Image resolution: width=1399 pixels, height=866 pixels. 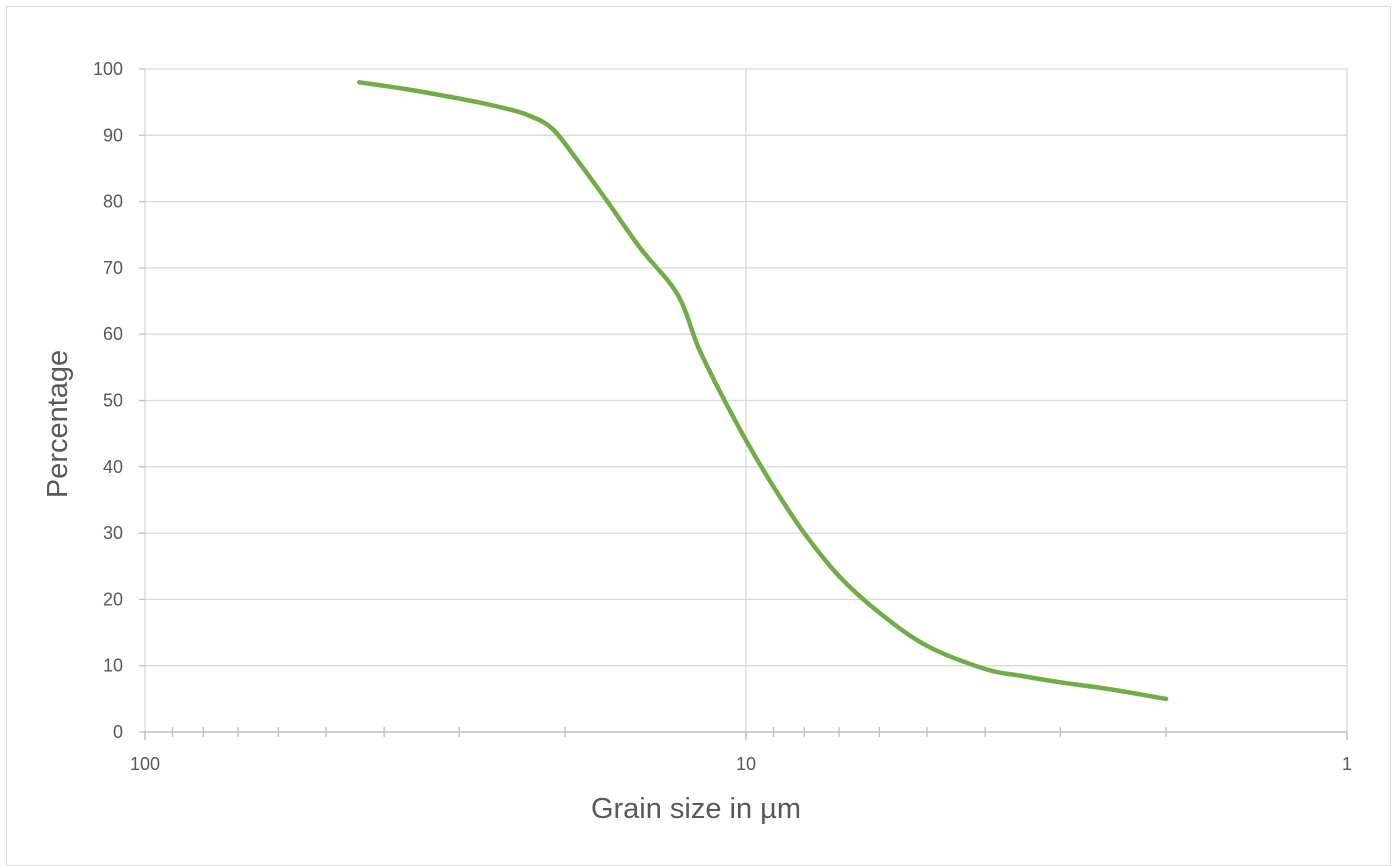 What do you see at coordinates (1347, 764) in the screenshot?
I see `x-tick-label: 1` at bounding box center [1347, 764].